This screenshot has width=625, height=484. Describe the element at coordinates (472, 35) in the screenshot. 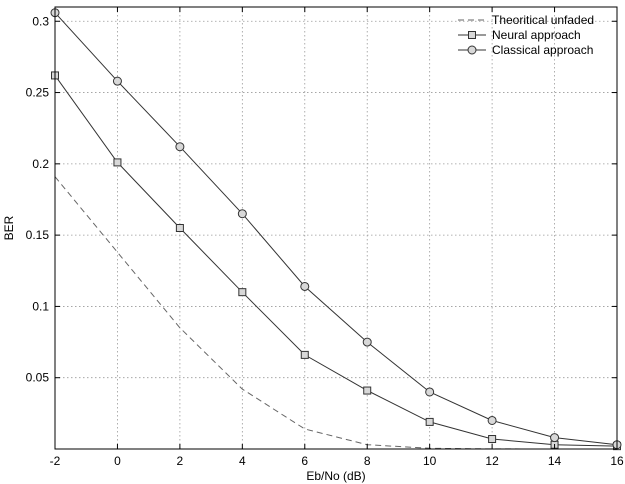

I see `legend-marker-neural-approach` at that location.